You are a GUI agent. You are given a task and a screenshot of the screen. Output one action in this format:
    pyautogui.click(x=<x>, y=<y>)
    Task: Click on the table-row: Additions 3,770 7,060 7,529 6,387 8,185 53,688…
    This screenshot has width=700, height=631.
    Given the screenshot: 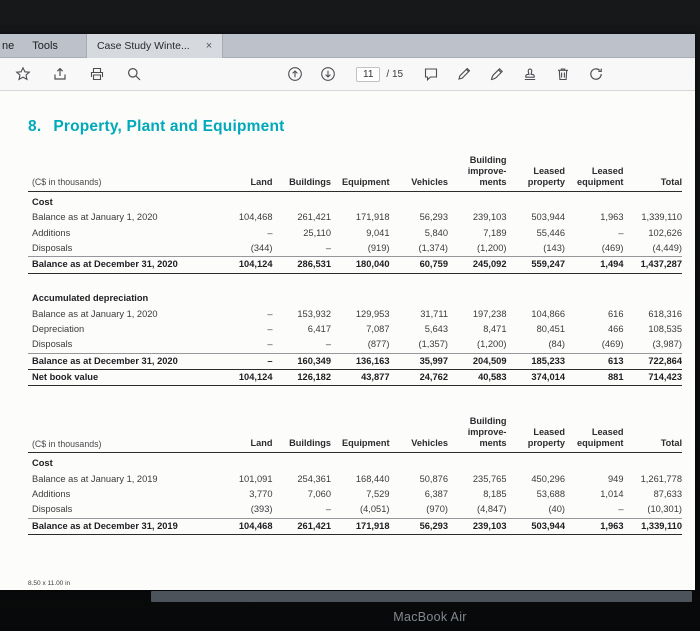 What is the action you would take?
    pyautogui.click(x=355, y=494)
    